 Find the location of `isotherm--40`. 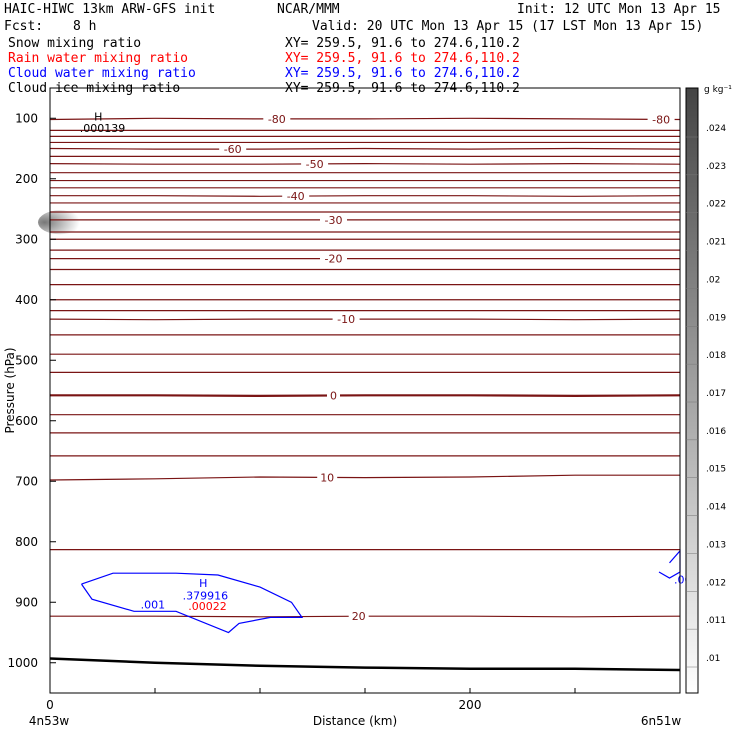

isotherm--40 is located at coordinates (365, 196).